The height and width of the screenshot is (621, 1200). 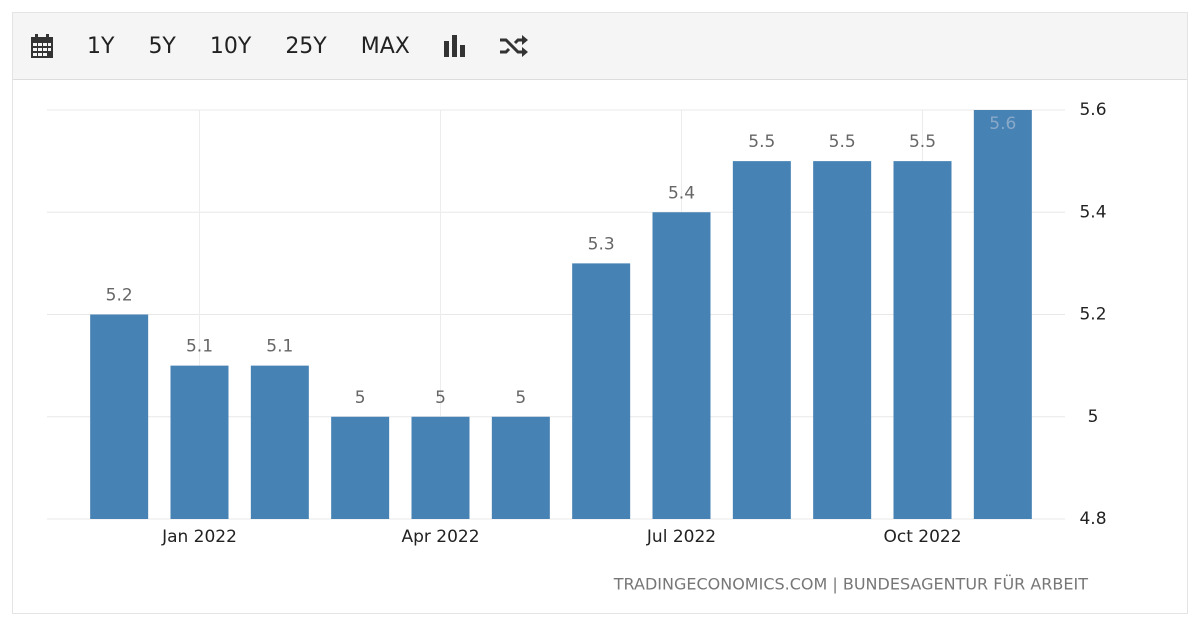 I want to click on x-tick-label: Jul 2022, so click(x=681, y=537).